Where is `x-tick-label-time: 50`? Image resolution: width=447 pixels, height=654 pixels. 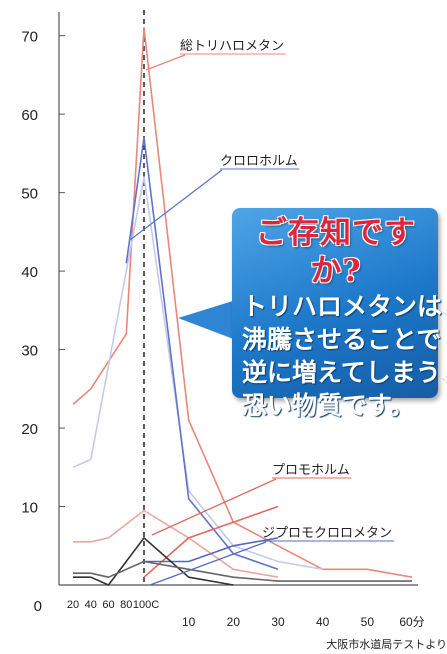
x-tick-label-time: 50 is located at coordinates (368, 622).